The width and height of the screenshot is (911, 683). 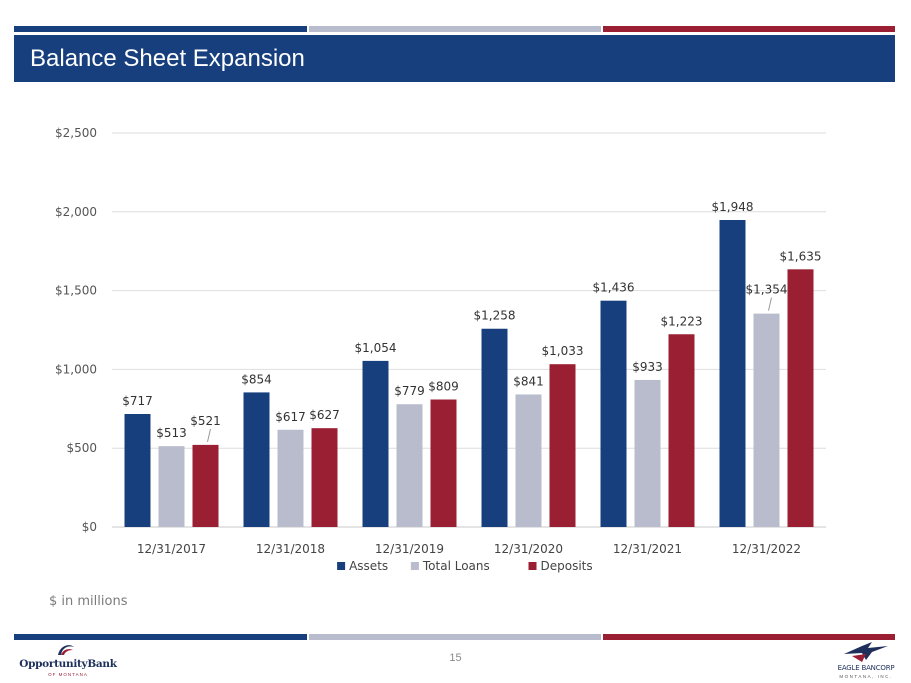 What do you see at coordinates (455, 637) in the screenshot?
I see `bottom-stripe-grey` at bounding box center [455, 637].